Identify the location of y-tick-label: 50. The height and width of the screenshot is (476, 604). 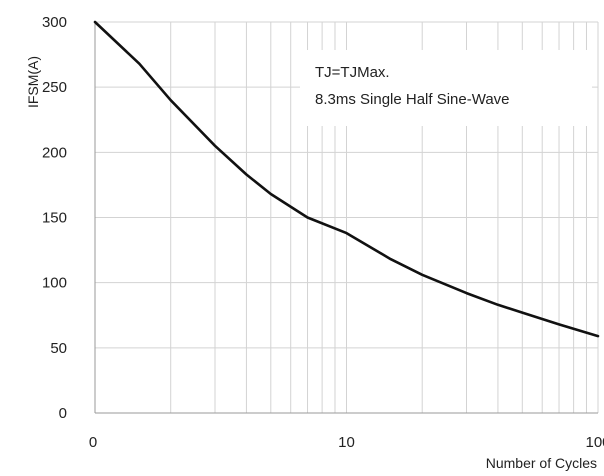
(58, 348).